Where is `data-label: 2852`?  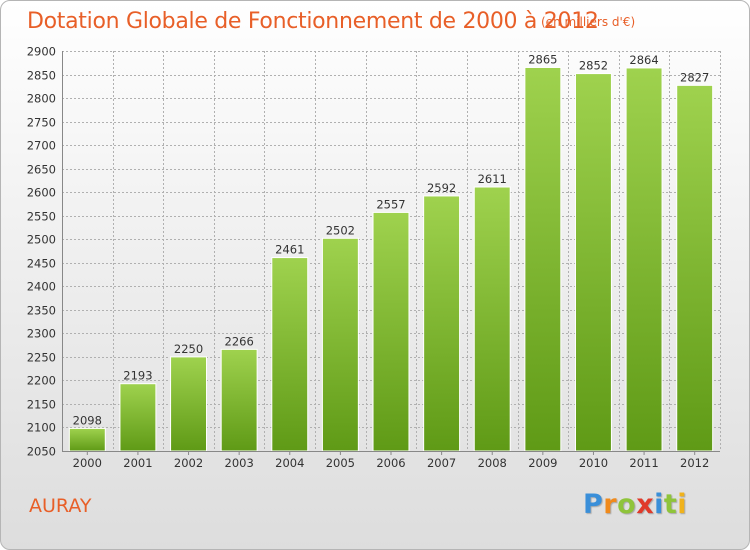 data-label: 2852 is located at coordinates (593, 66).